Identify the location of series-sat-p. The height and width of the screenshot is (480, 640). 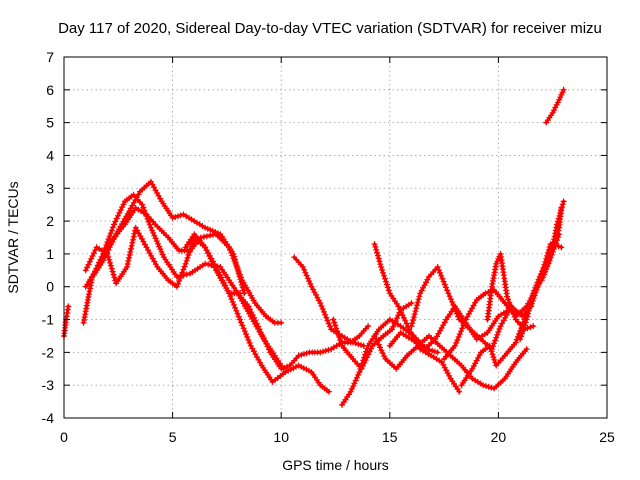
(511, 297).